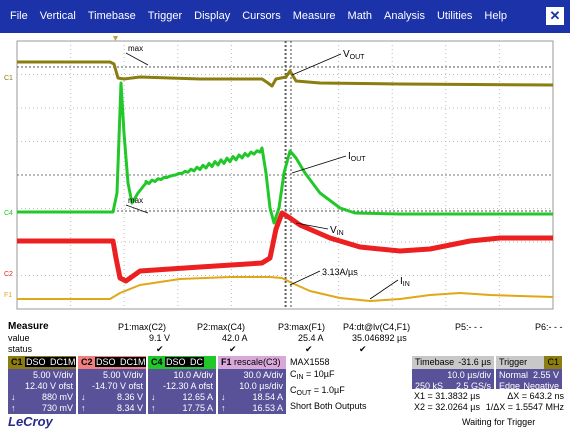 This screenshot has width=570, height=430. I want to click on menu-item-measure: Measure, so click(314, 16).